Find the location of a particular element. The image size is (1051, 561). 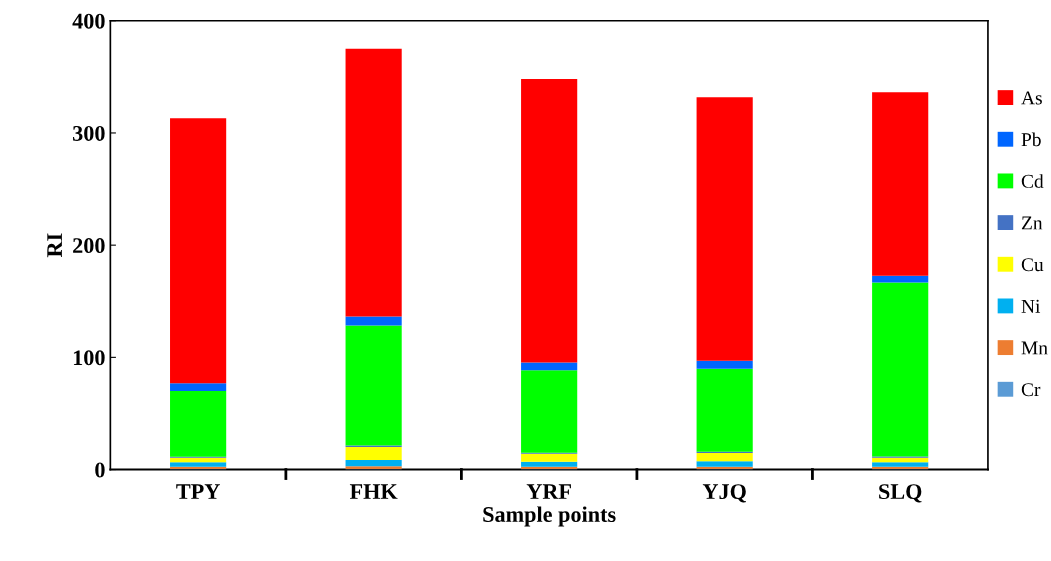

y-tick-label: 400 is located at coordinates (88, 21).